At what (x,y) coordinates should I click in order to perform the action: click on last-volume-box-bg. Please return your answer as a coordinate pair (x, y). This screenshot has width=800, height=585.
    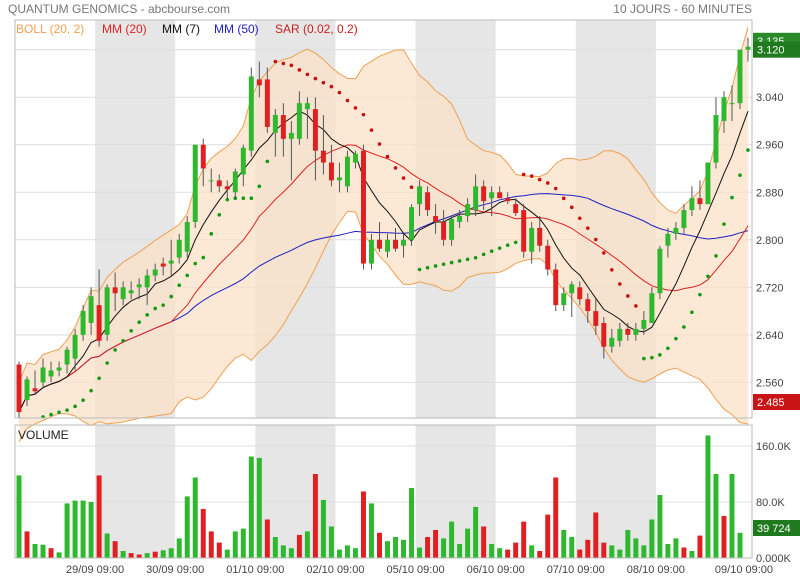
    Looking at the image, I should click on (776, 528).